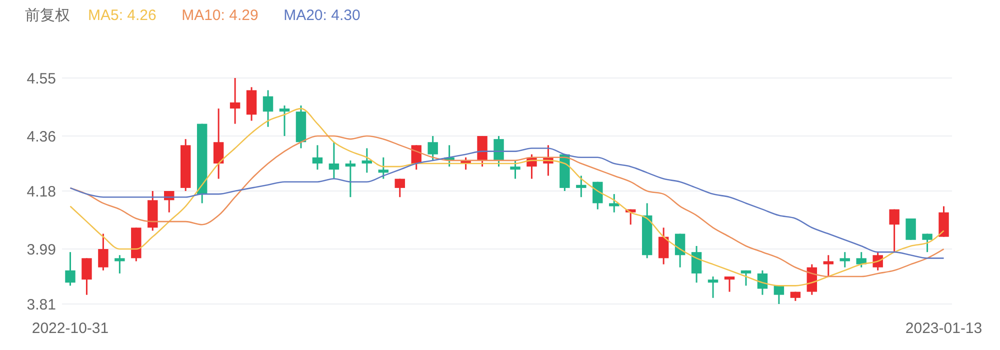 Image resolution: width=1000 pixels, height=350 pixels. Describe the element at coordinates (220, 15) in the screenshot. I see `text: MA10: 4.29` at that location.